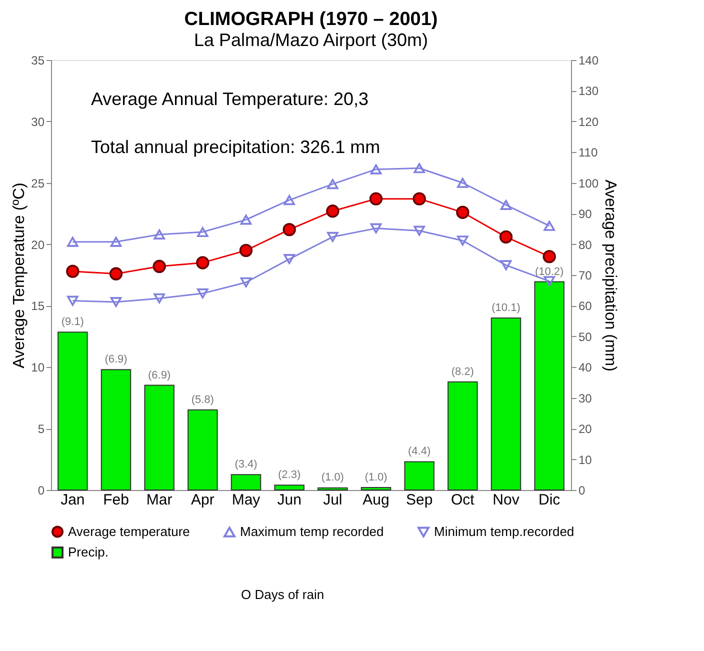 This screenshot has height=651, width=704. I want to click on y-tick-label: 0, so click(41, 491).